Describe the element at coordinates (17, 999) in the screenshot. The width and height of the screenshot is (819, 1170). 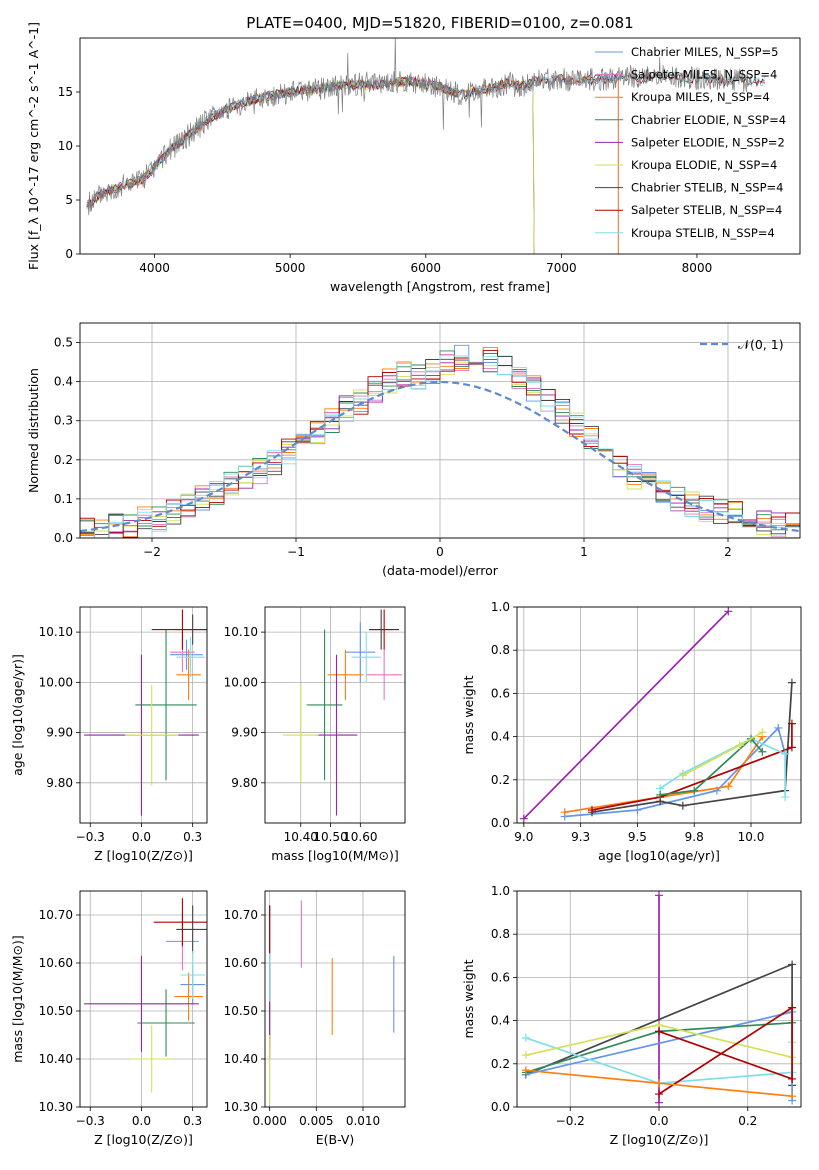
I see `y-axis-label: mass [log10(M/M⊙)]` at that location.